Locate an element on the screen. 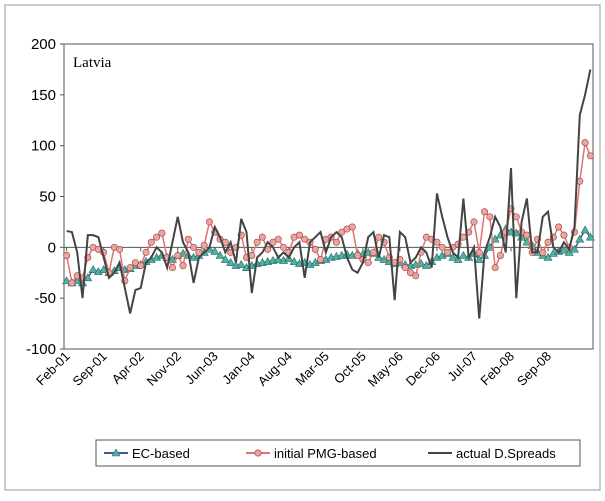 The width and height of the screenshot is (605, 501). legend-label: initial PMG-based is located at coordinates (325, 453).